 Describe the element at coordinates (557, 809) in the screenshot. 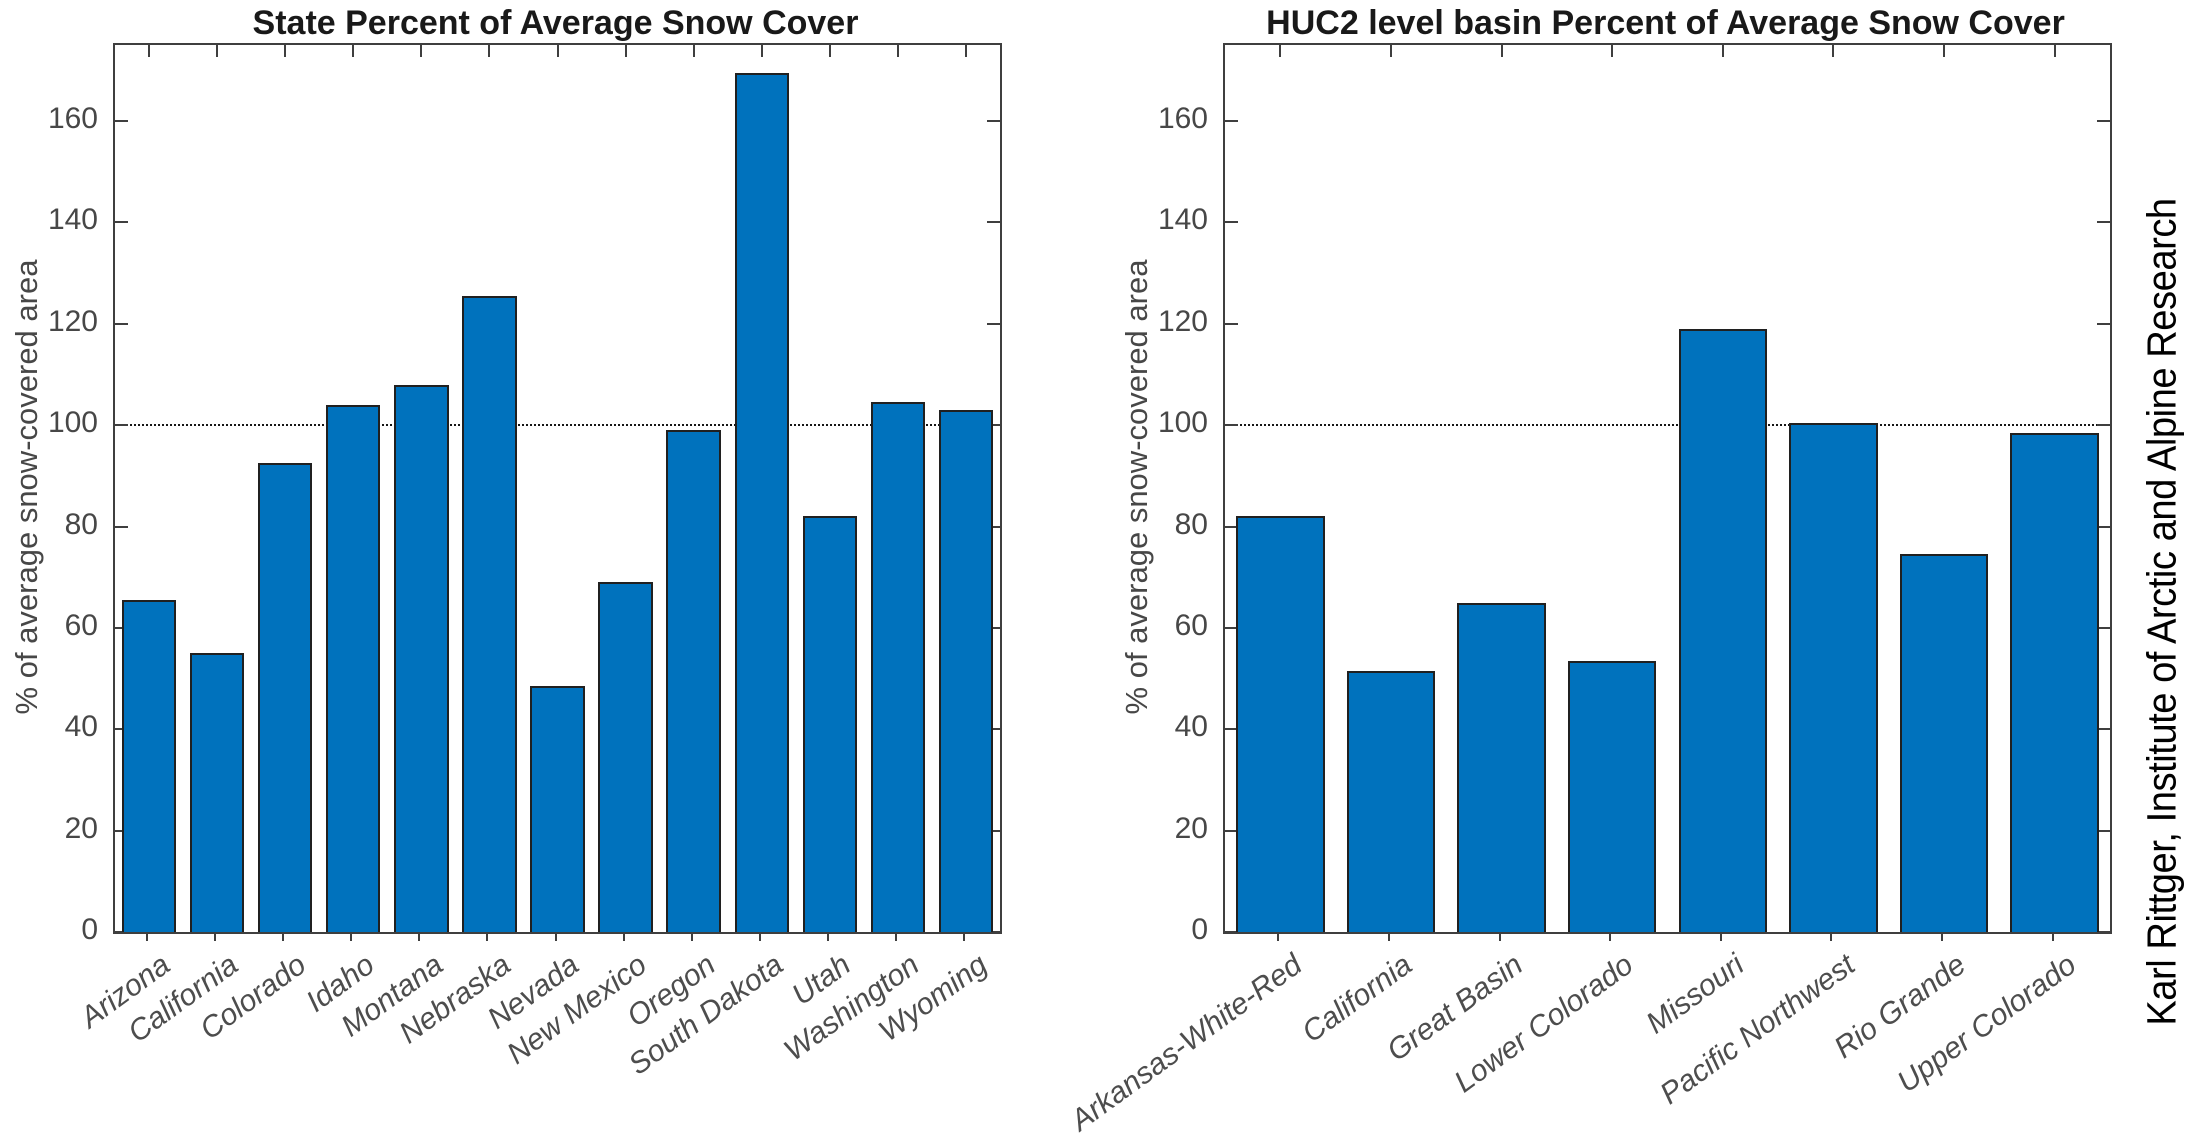

I see `bar-nevada` at that location.